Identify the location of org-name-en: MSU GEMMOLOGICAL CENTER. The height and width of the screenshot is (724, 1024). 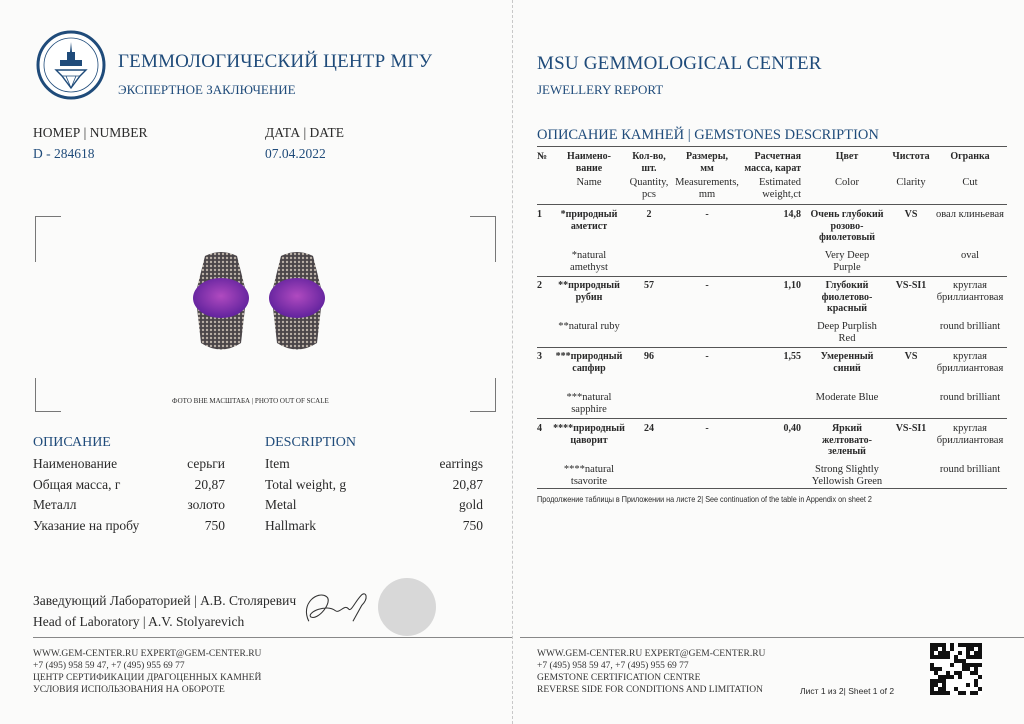
(679, 63).